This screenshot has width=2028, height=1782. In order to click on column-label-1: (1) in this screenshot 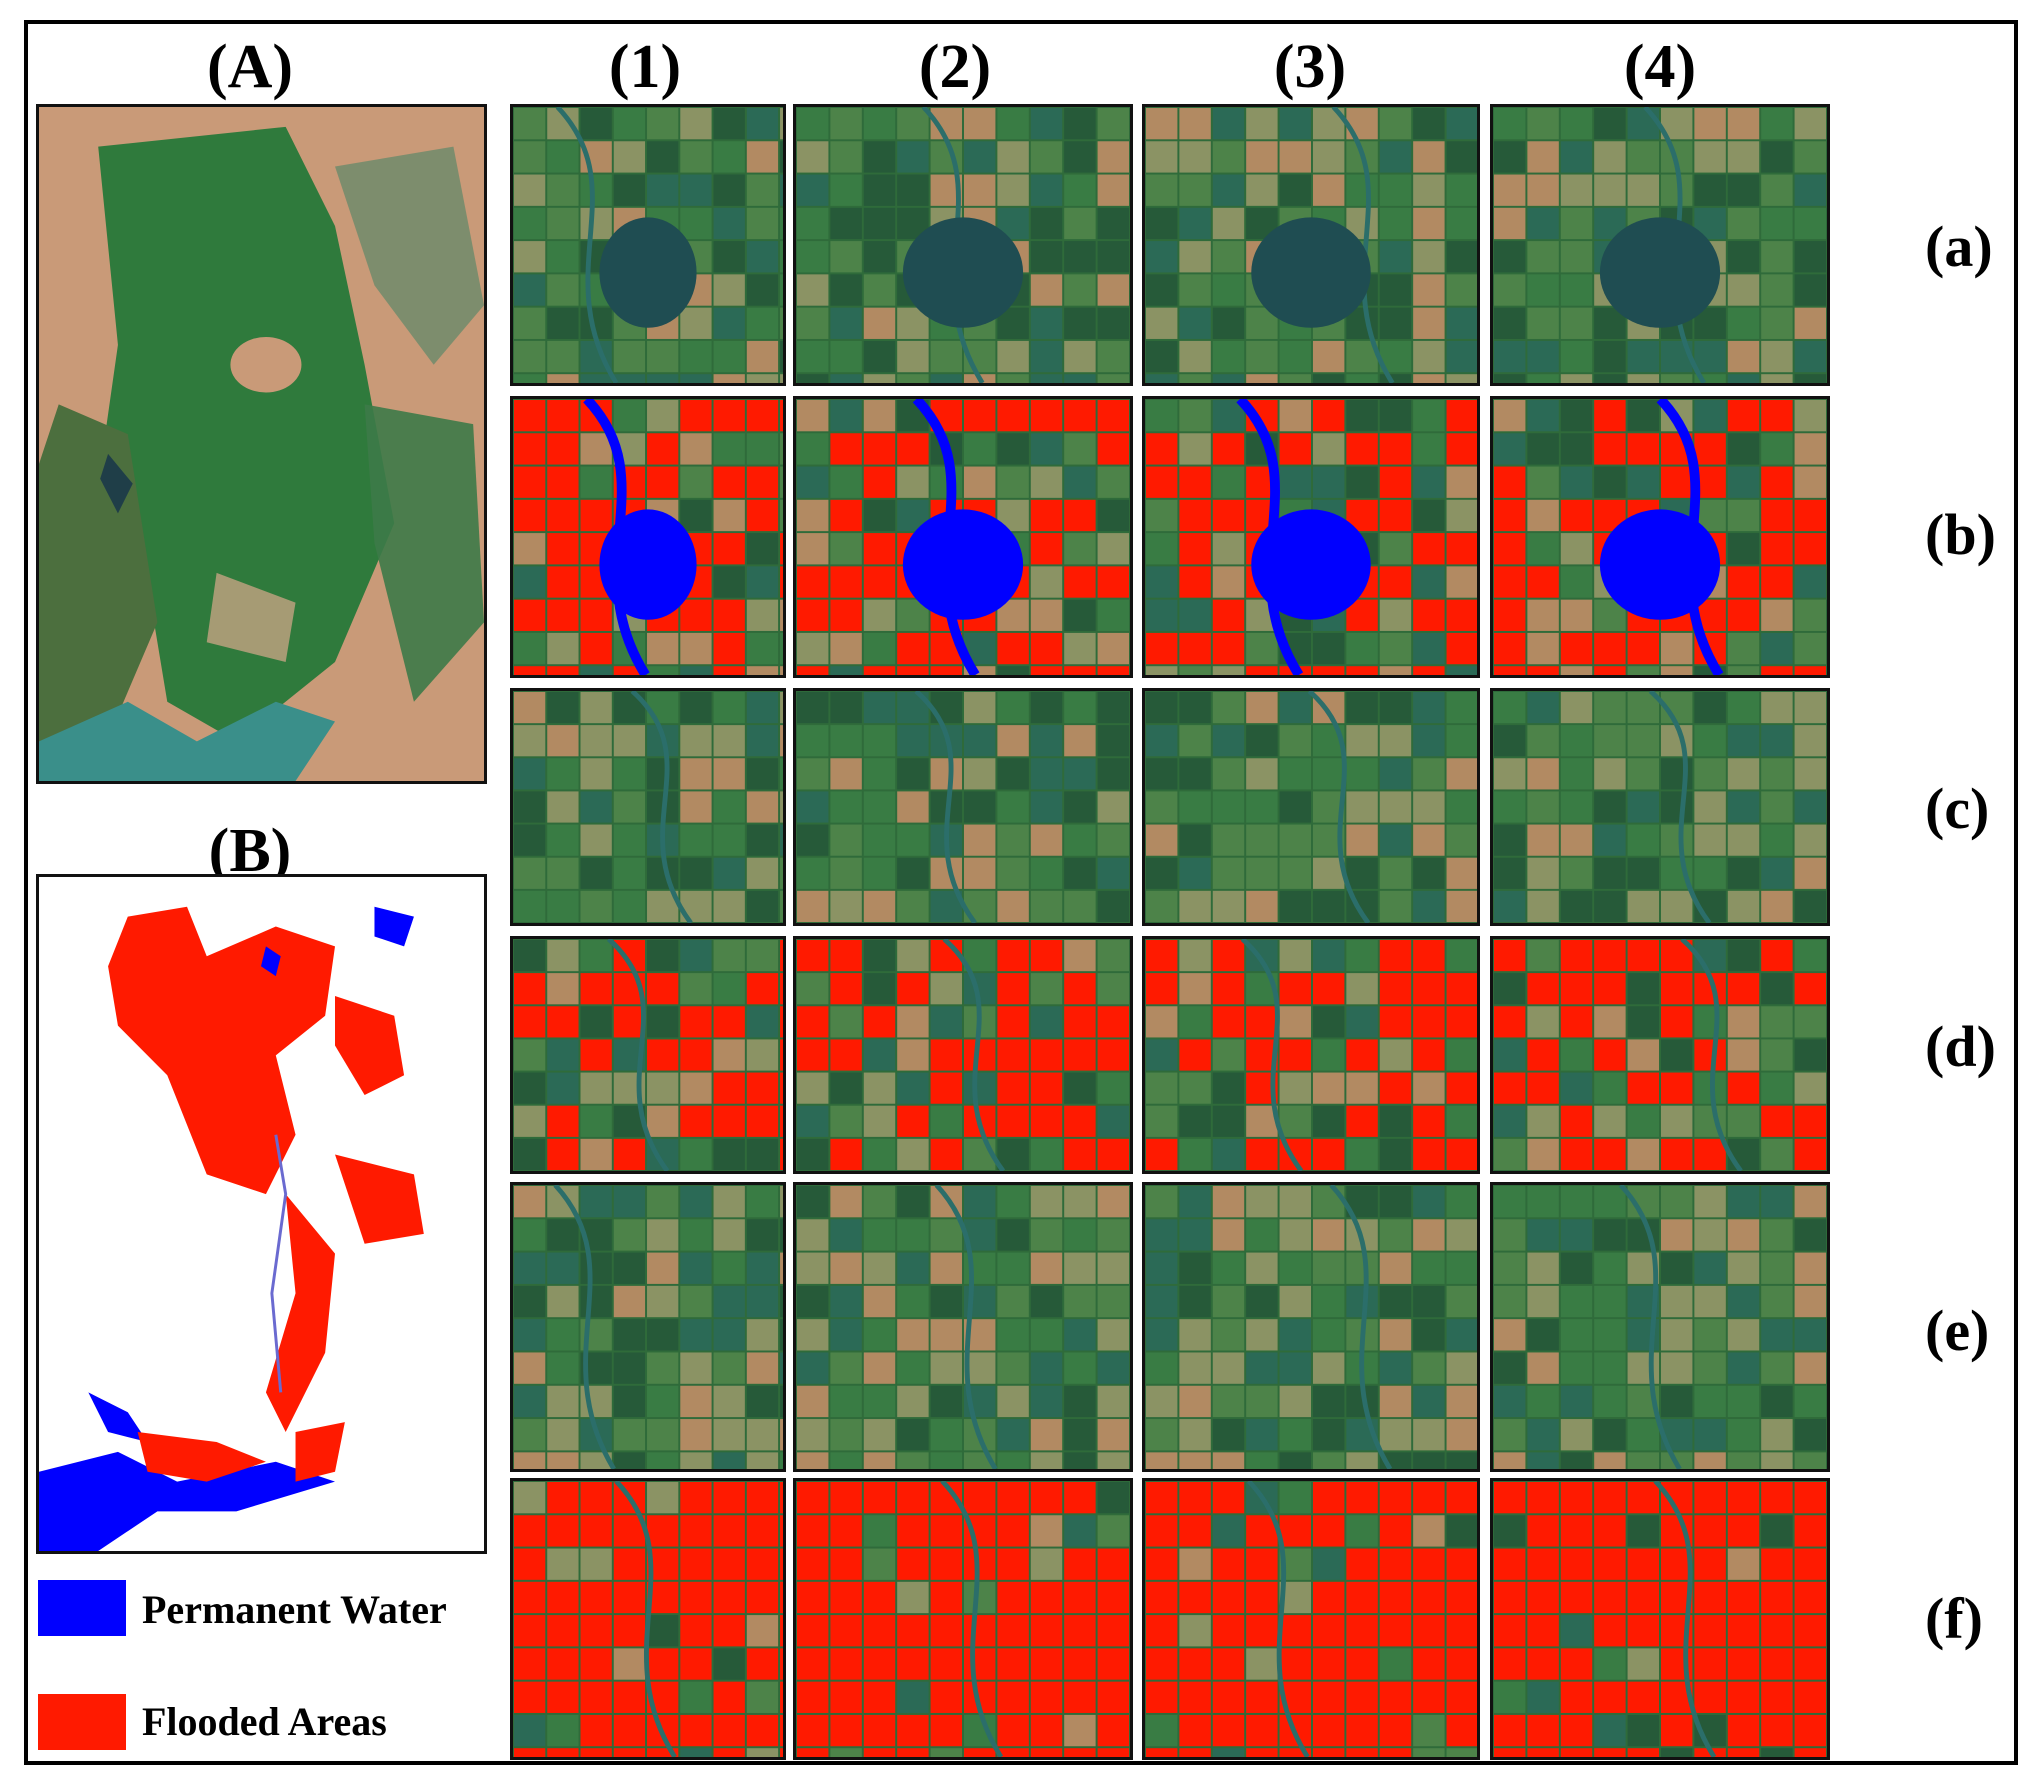, I will do `click(645, 67)`.